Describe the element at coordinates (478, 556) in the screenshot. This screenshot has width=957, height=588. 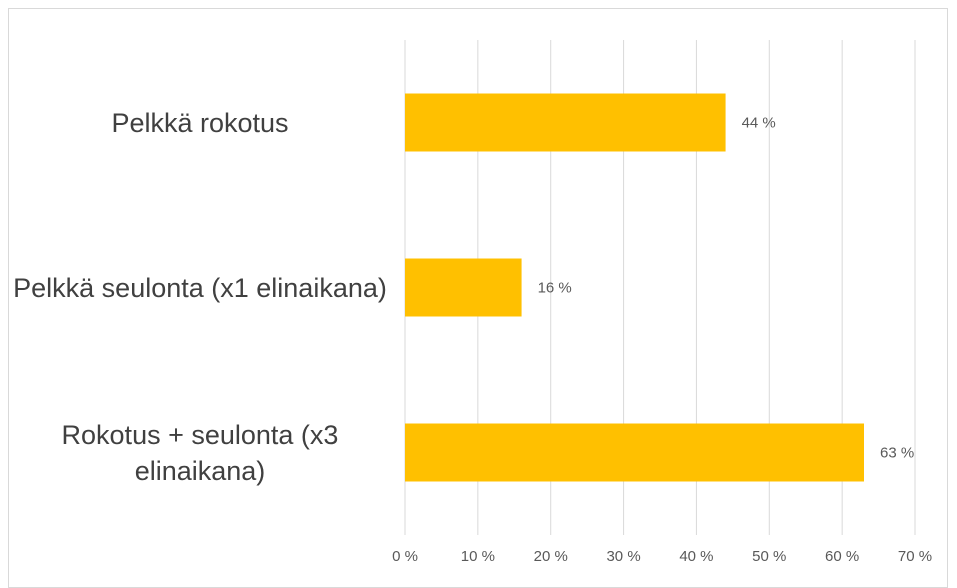
I see `x-tick-label: 10 %` at that location.